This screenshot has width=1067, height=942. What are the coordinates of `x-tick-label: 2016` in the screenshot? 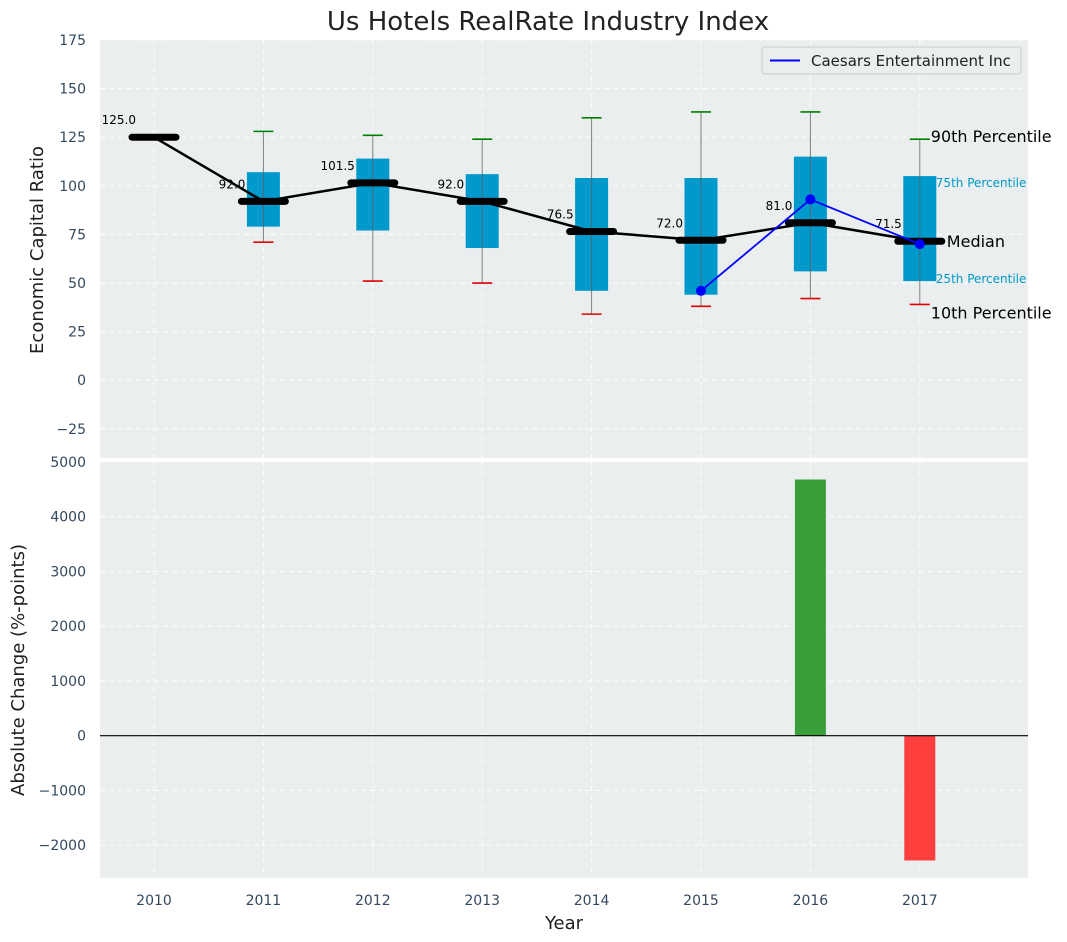 It's located at (811, 901).